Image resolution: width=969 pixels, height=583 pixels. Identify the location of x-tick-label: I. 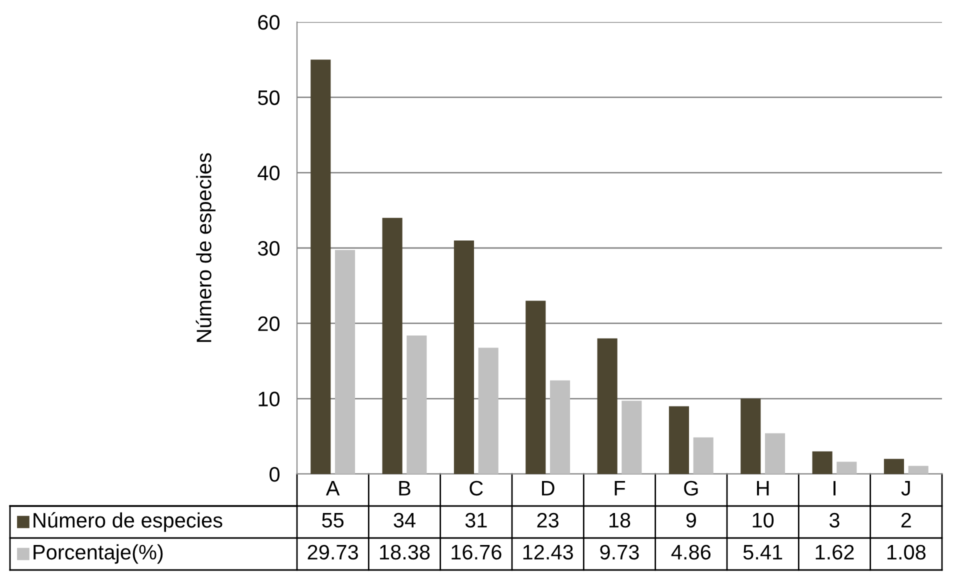
(835, 488).